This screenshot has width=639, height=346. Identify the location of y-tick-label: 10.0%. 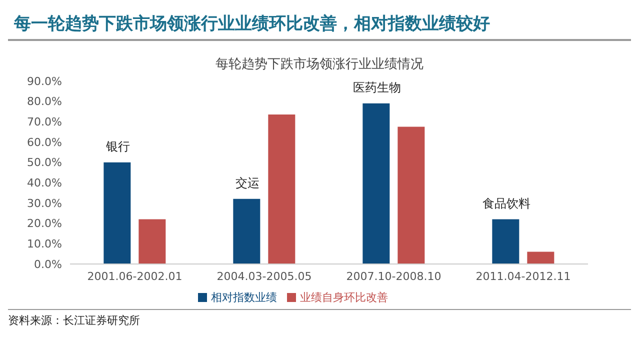
(44, 244).